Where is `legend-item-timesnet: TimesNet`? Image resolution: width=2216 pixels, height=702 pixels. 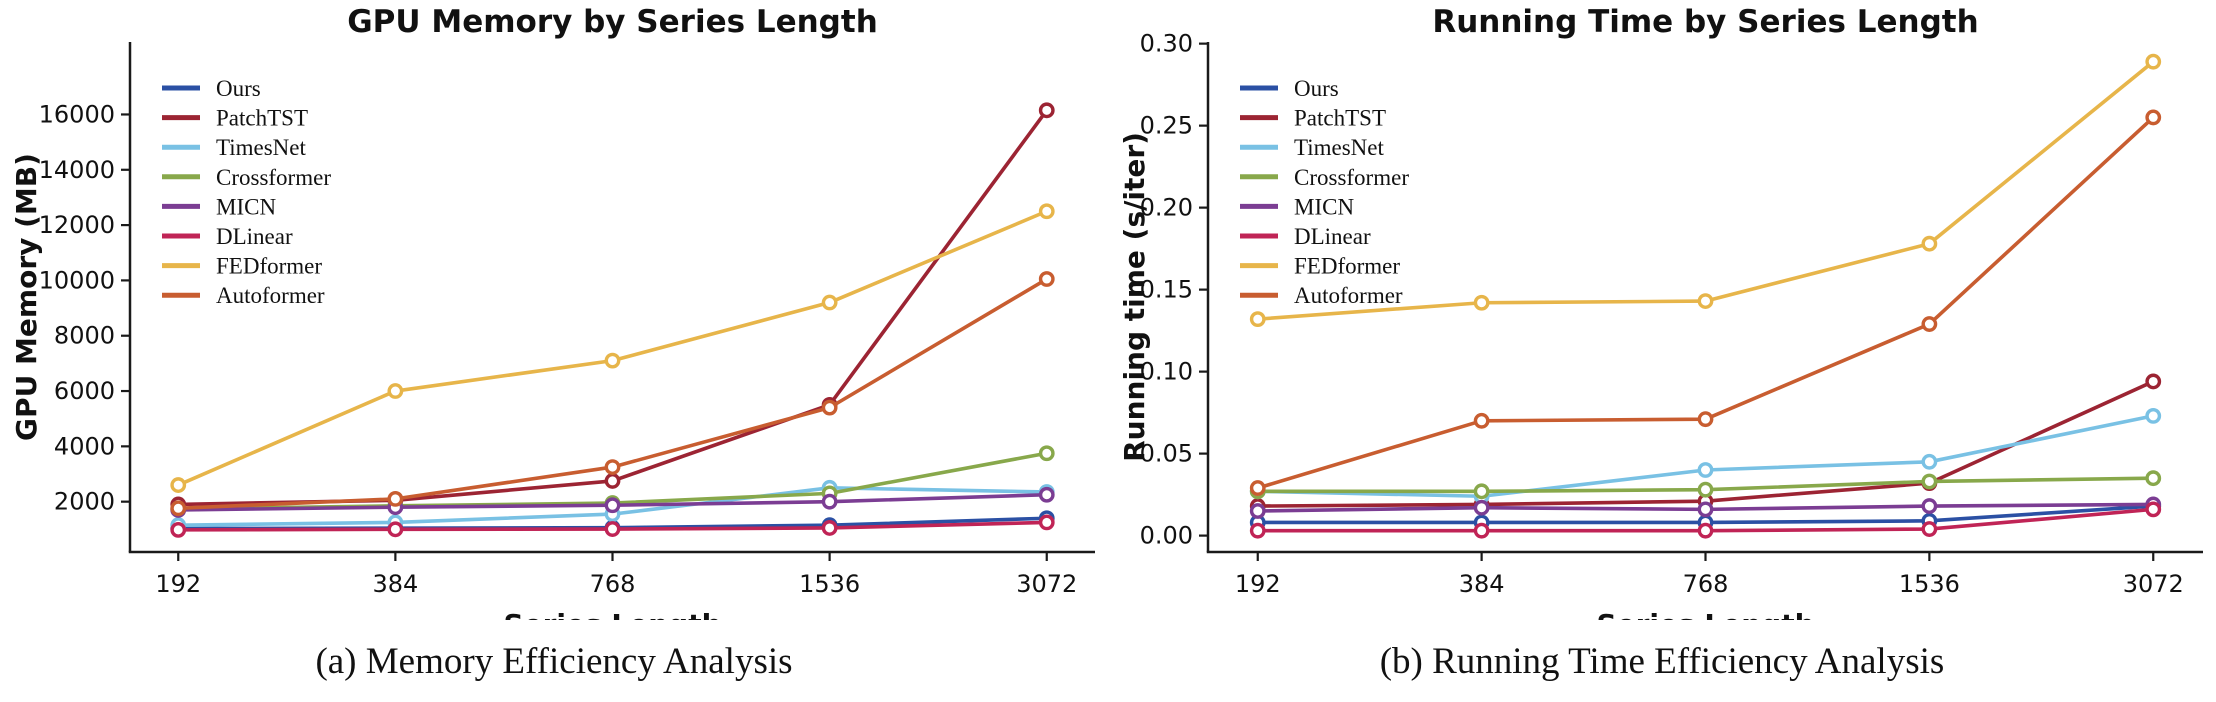 legend-item-timesnet: TimesNet is located at coordinates (234, 147).